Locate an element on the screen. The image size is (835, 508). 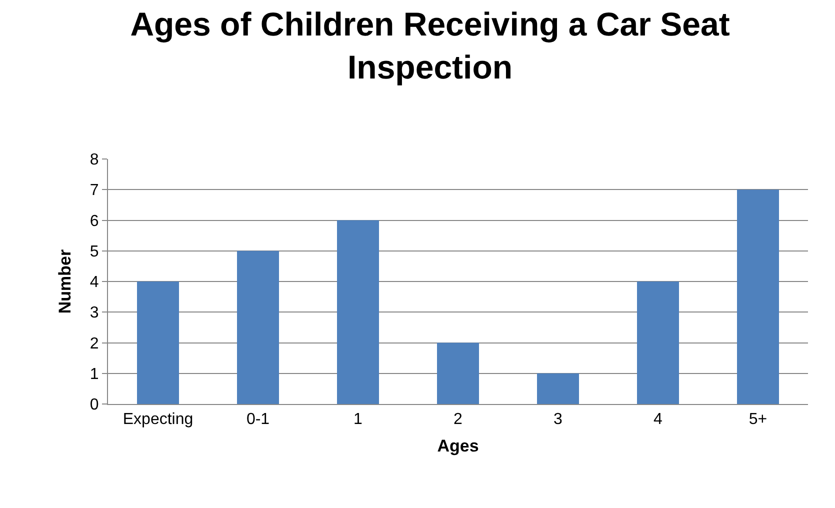
x-axis-title: Ages is located at coordinates (458, 446).